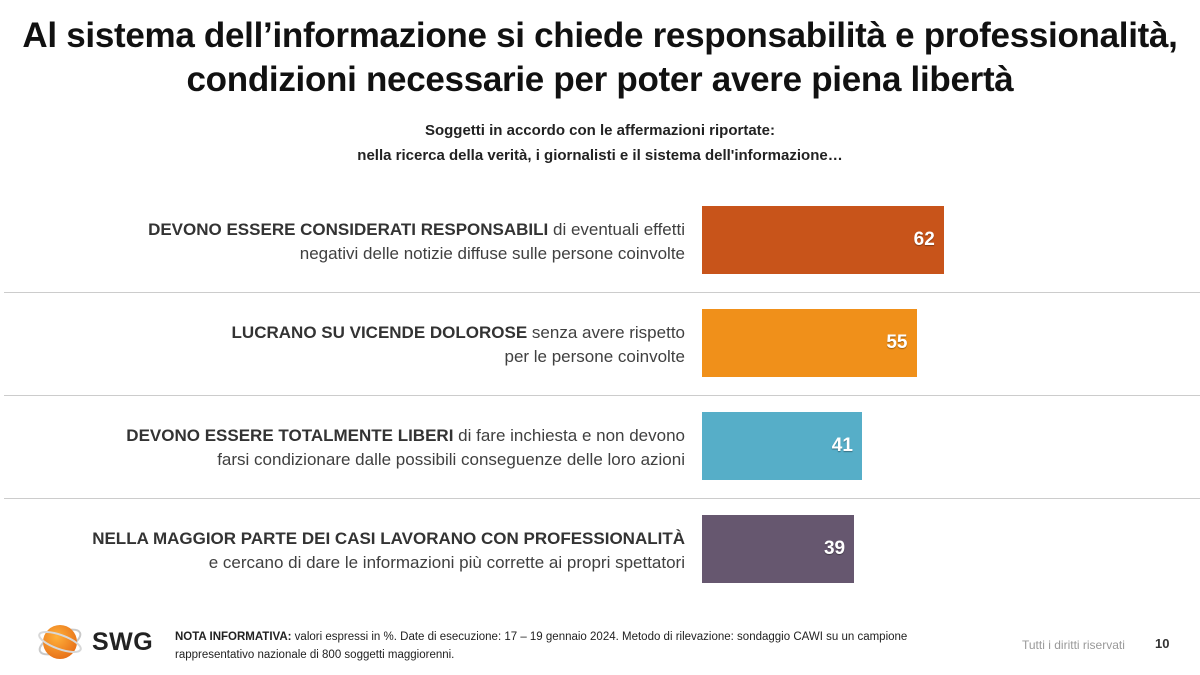 Image resolution: width=1200 pixels, height=675 pixels. Describe the element at coordinates (924, 239) in the screenshot. I see `data-label: 62` at that location.